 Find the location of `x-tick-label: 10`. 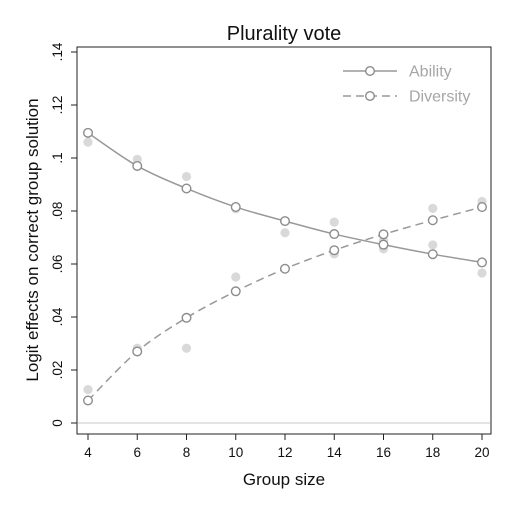

x-tick-label: 10 is located at coordinates (235, 452).